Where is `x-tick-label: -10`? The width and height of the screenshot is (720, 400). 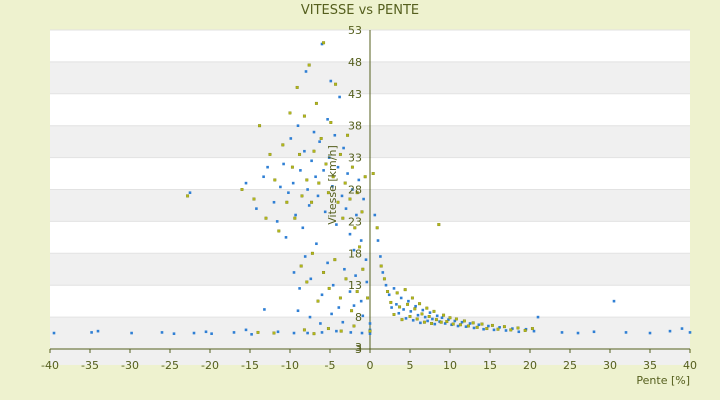
x-tick-label: -10 is located at coordinates (290, 365).